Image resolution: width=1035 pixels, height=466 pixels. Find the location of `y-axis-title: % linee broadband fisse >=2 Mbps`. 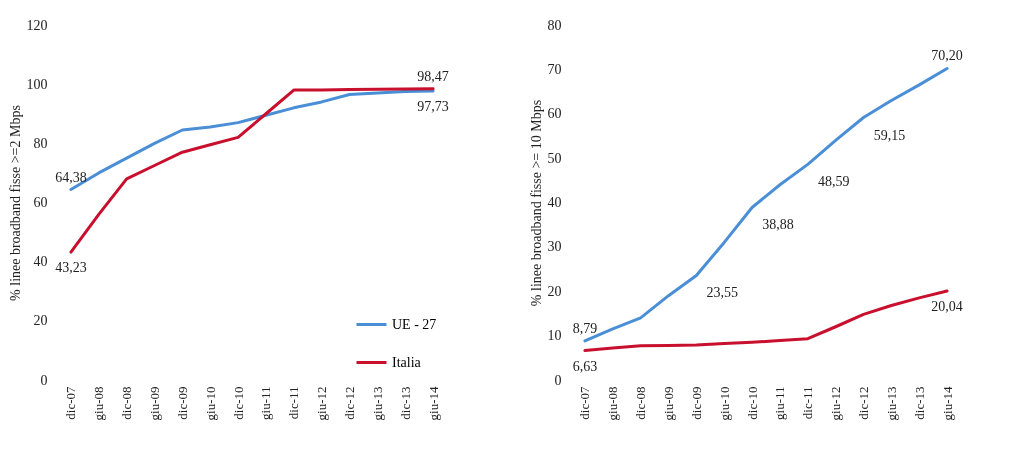

y-axis-title: % linee broadband fisse >=2 Mbps is located at coordinates (15, 203).